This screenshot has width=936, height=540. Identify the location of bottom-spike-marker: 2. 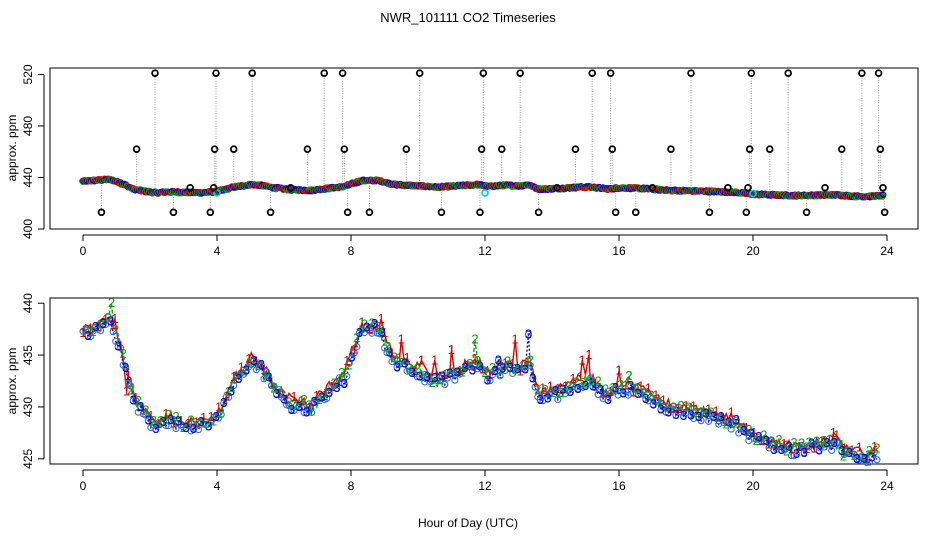
(474, 339).